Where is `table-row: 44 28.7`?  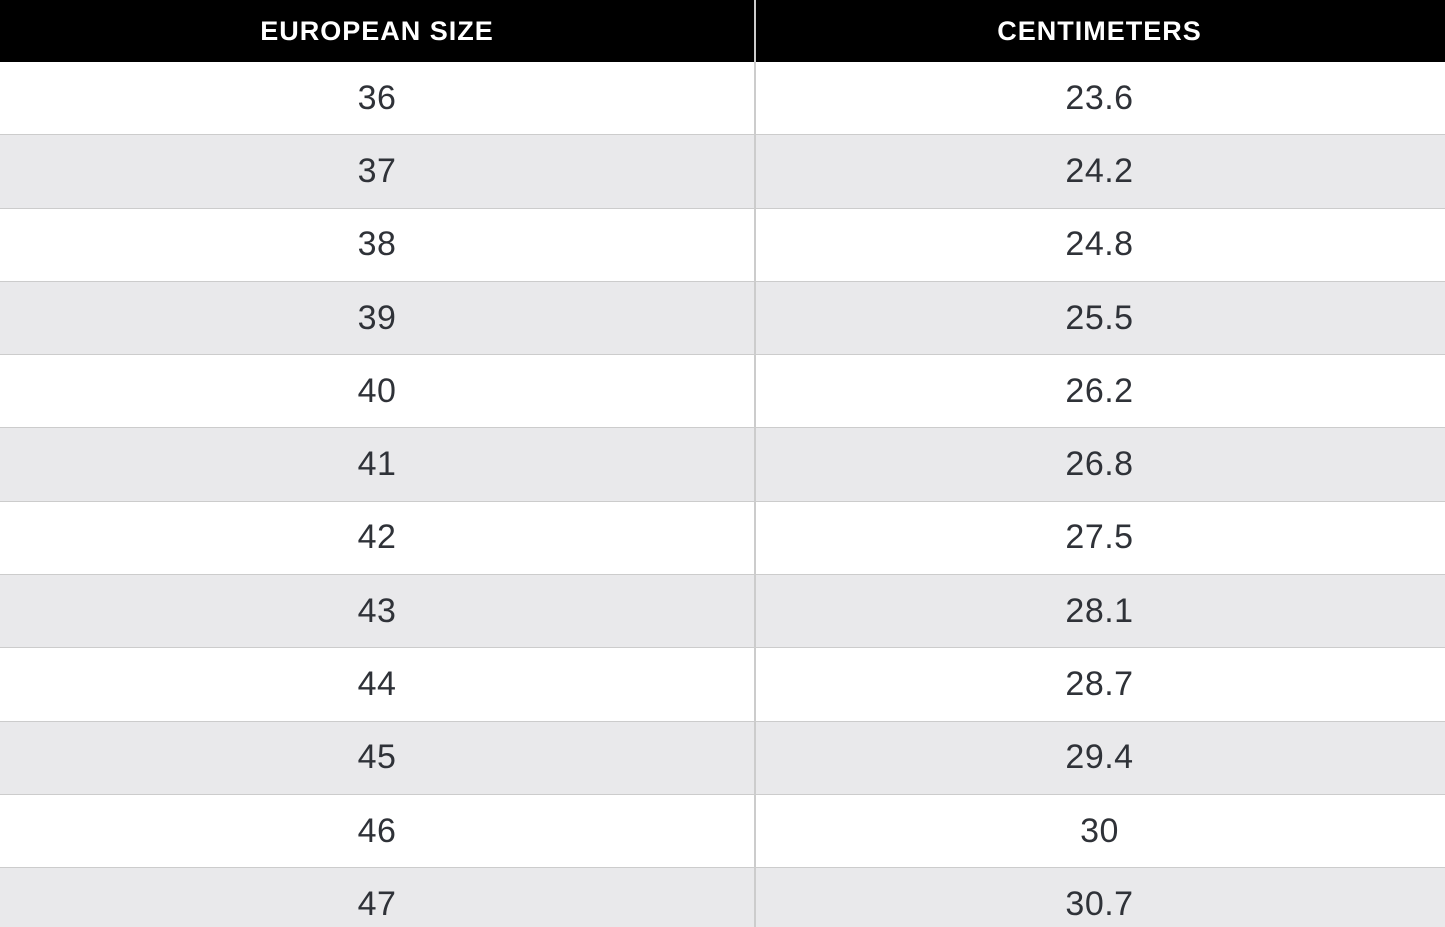
table-row: 44 28.7 is located at coordinates (722, 685).